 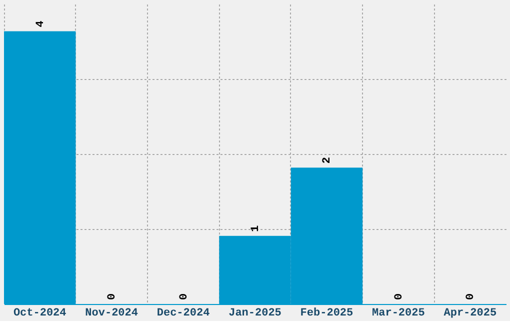 I want to click on x-tick-label: Oct-2024, so click(x=40, y=314).